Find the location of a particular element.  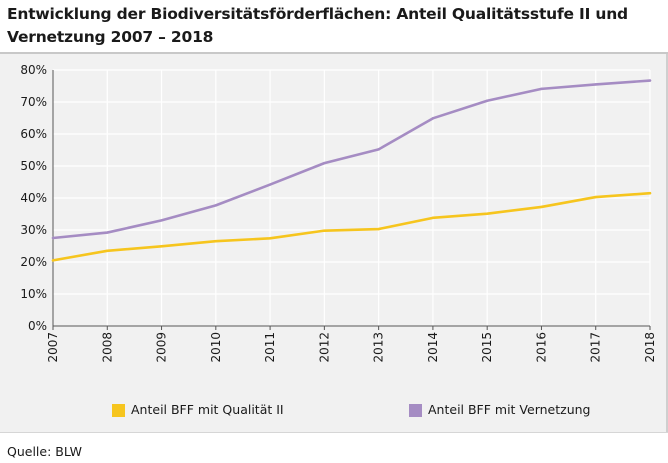

footer-divider is located at coordinates (334, 432).